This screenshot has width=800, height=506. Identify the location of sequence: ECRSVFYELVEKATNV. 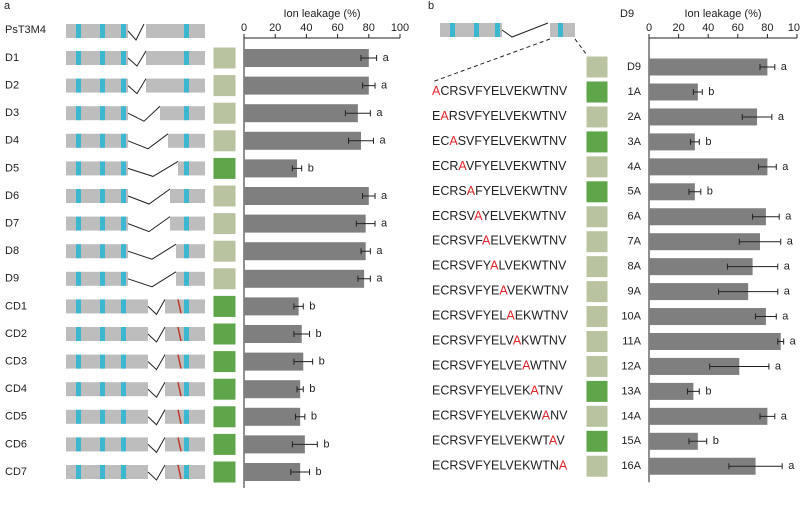
(498, 391).